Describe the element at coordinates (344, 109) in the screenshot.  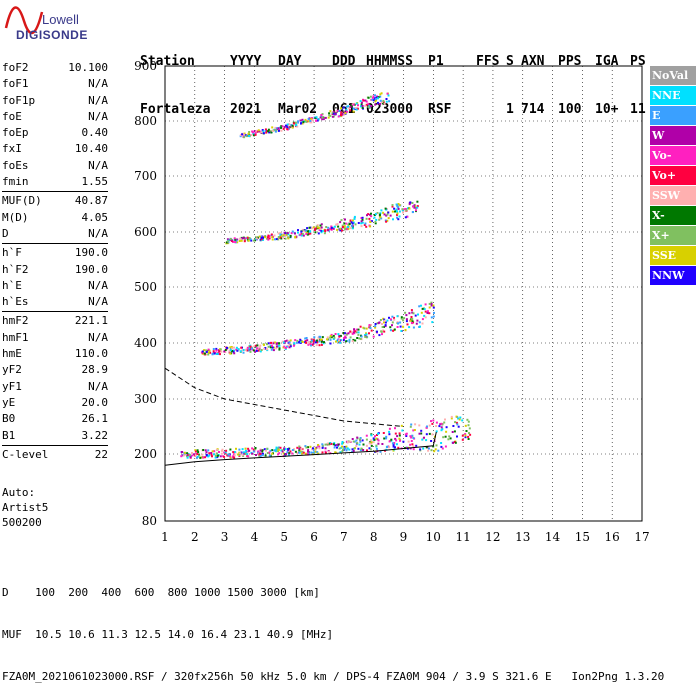
I see `header-cell: 061` at that location.